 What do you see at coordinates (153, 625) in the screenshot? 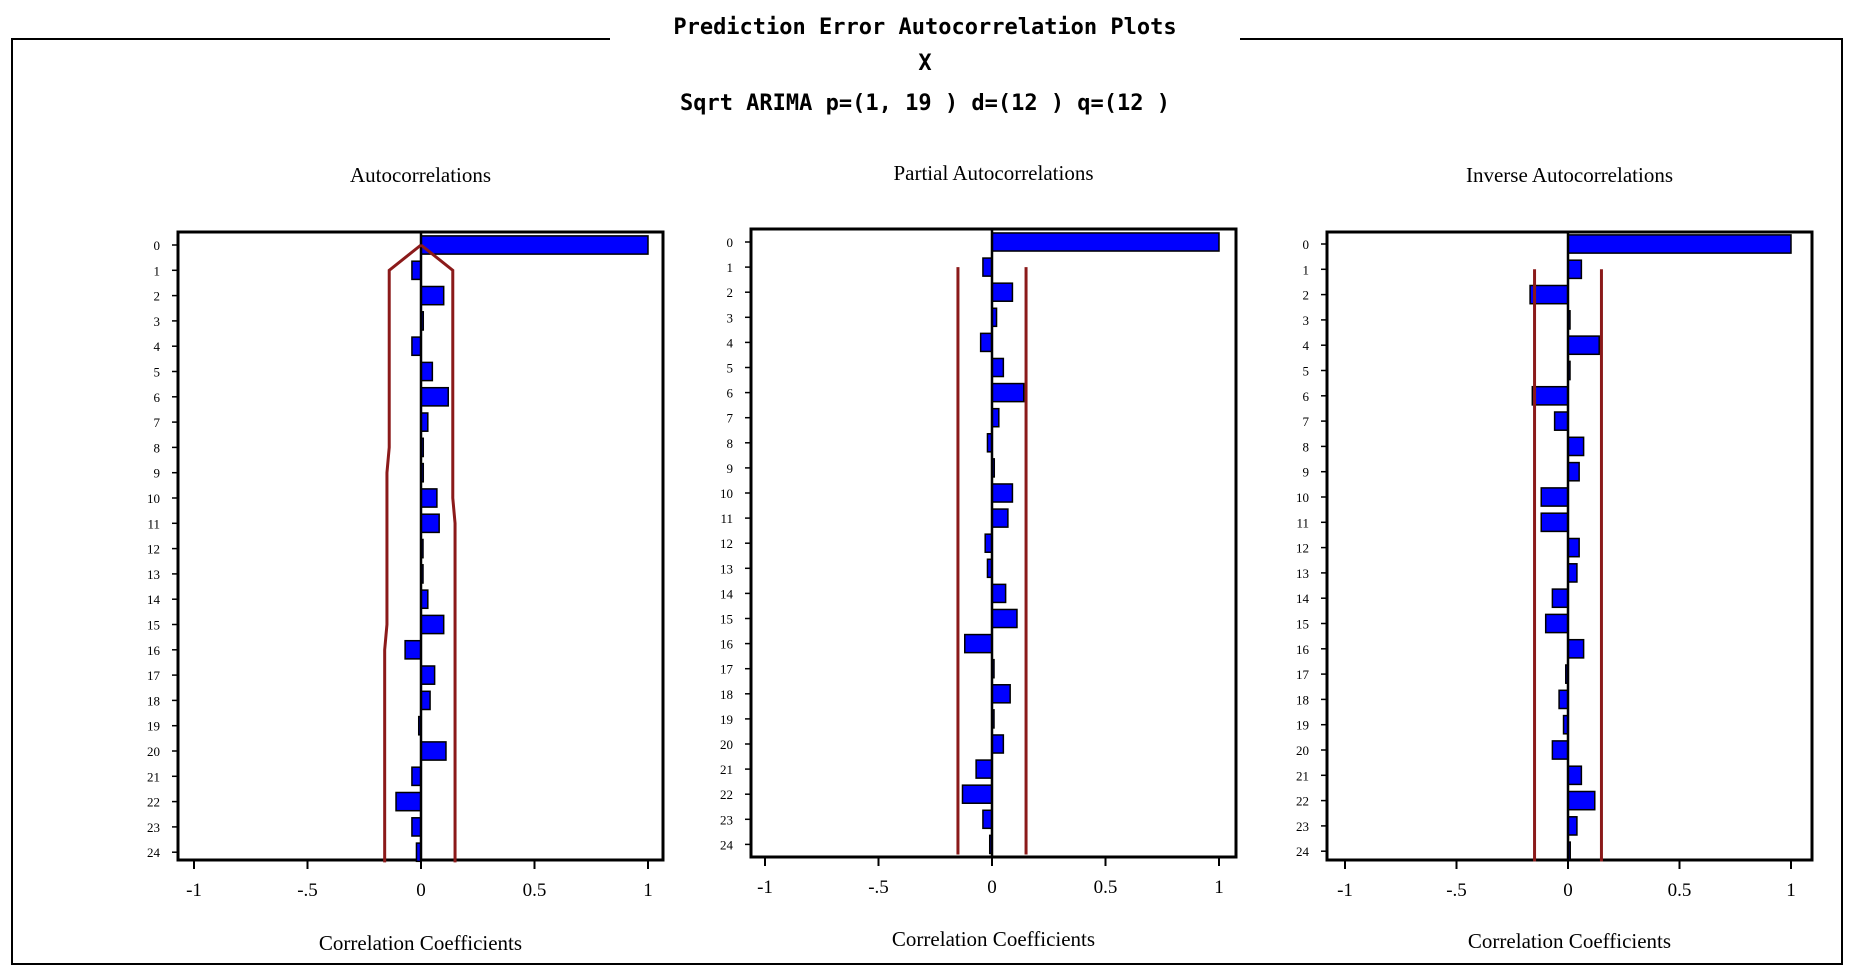
I see `lag-tick-label: 15` at bounding box center [153, 625].